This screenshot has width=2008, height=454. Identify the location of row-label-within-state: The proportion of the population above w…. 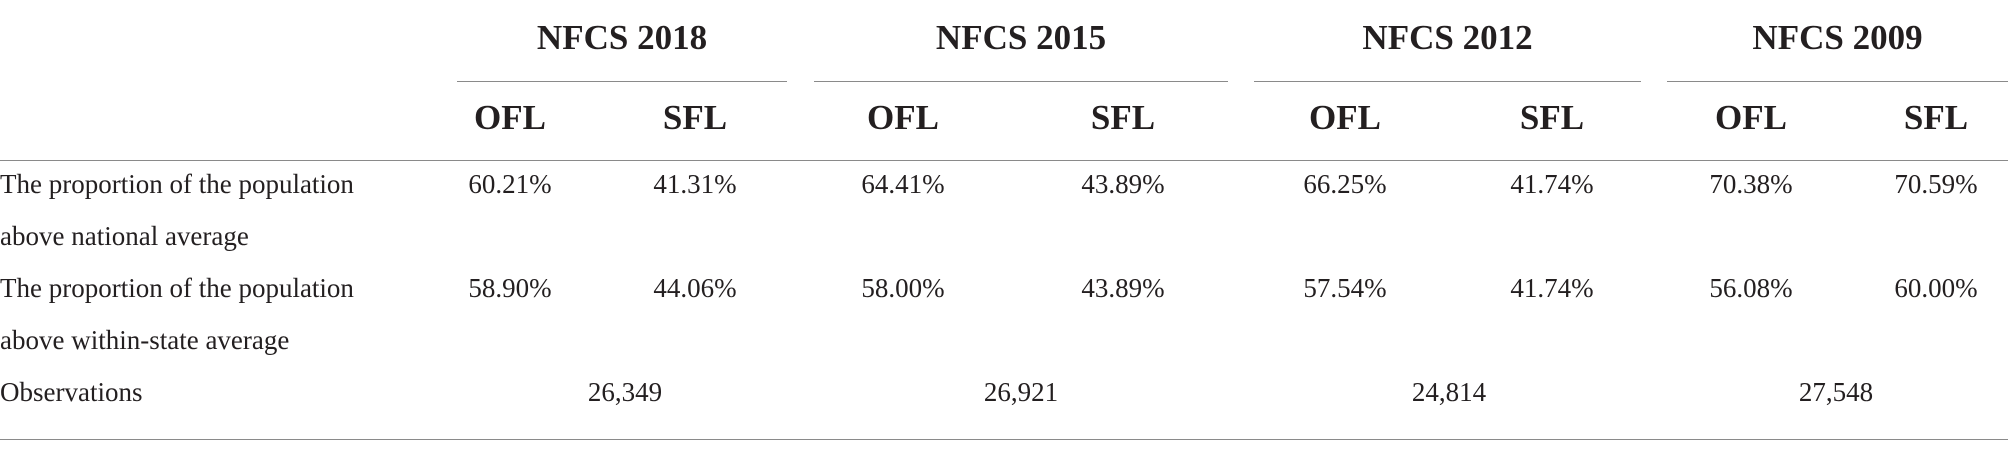
(177, 314).